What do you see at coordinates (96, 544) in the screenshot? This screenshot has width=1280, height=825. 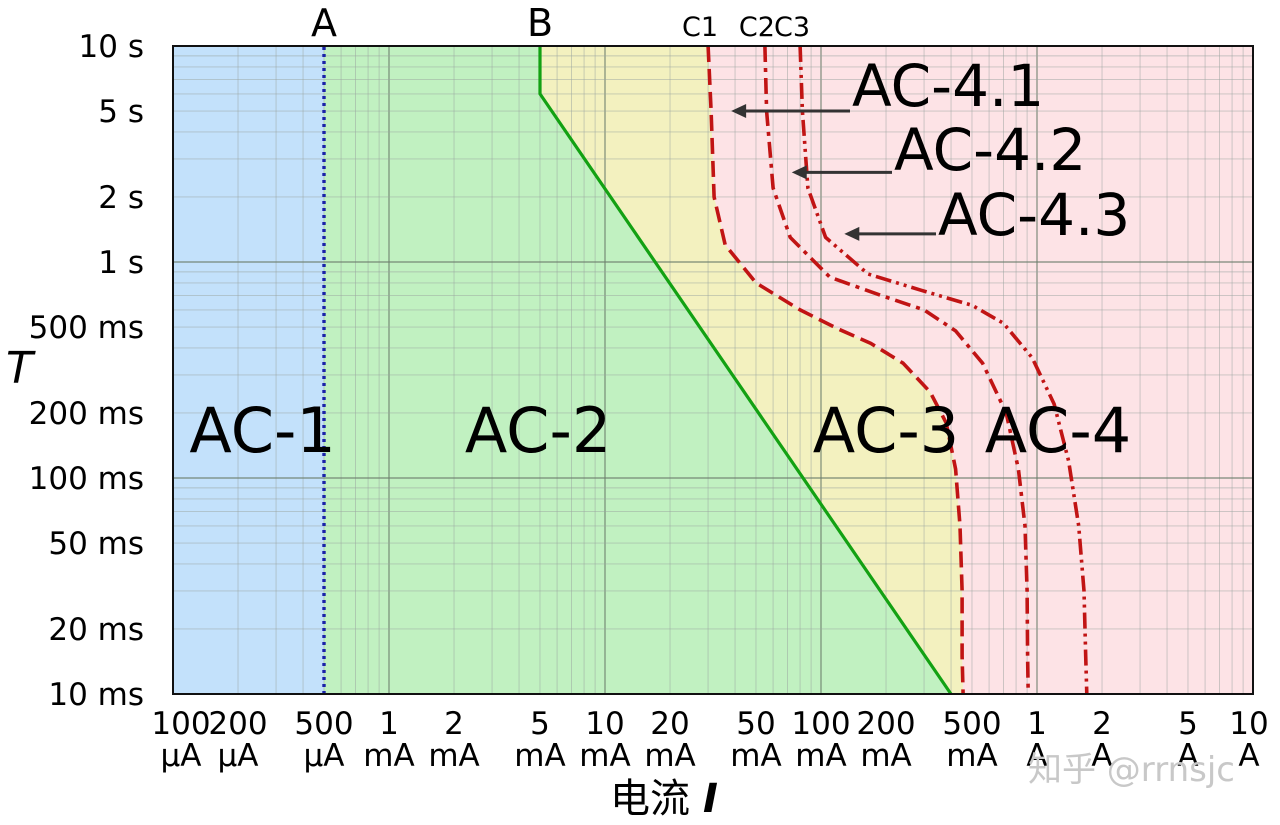 I see `y-tick-label: 50 ms` at bounding box center [96, 544].